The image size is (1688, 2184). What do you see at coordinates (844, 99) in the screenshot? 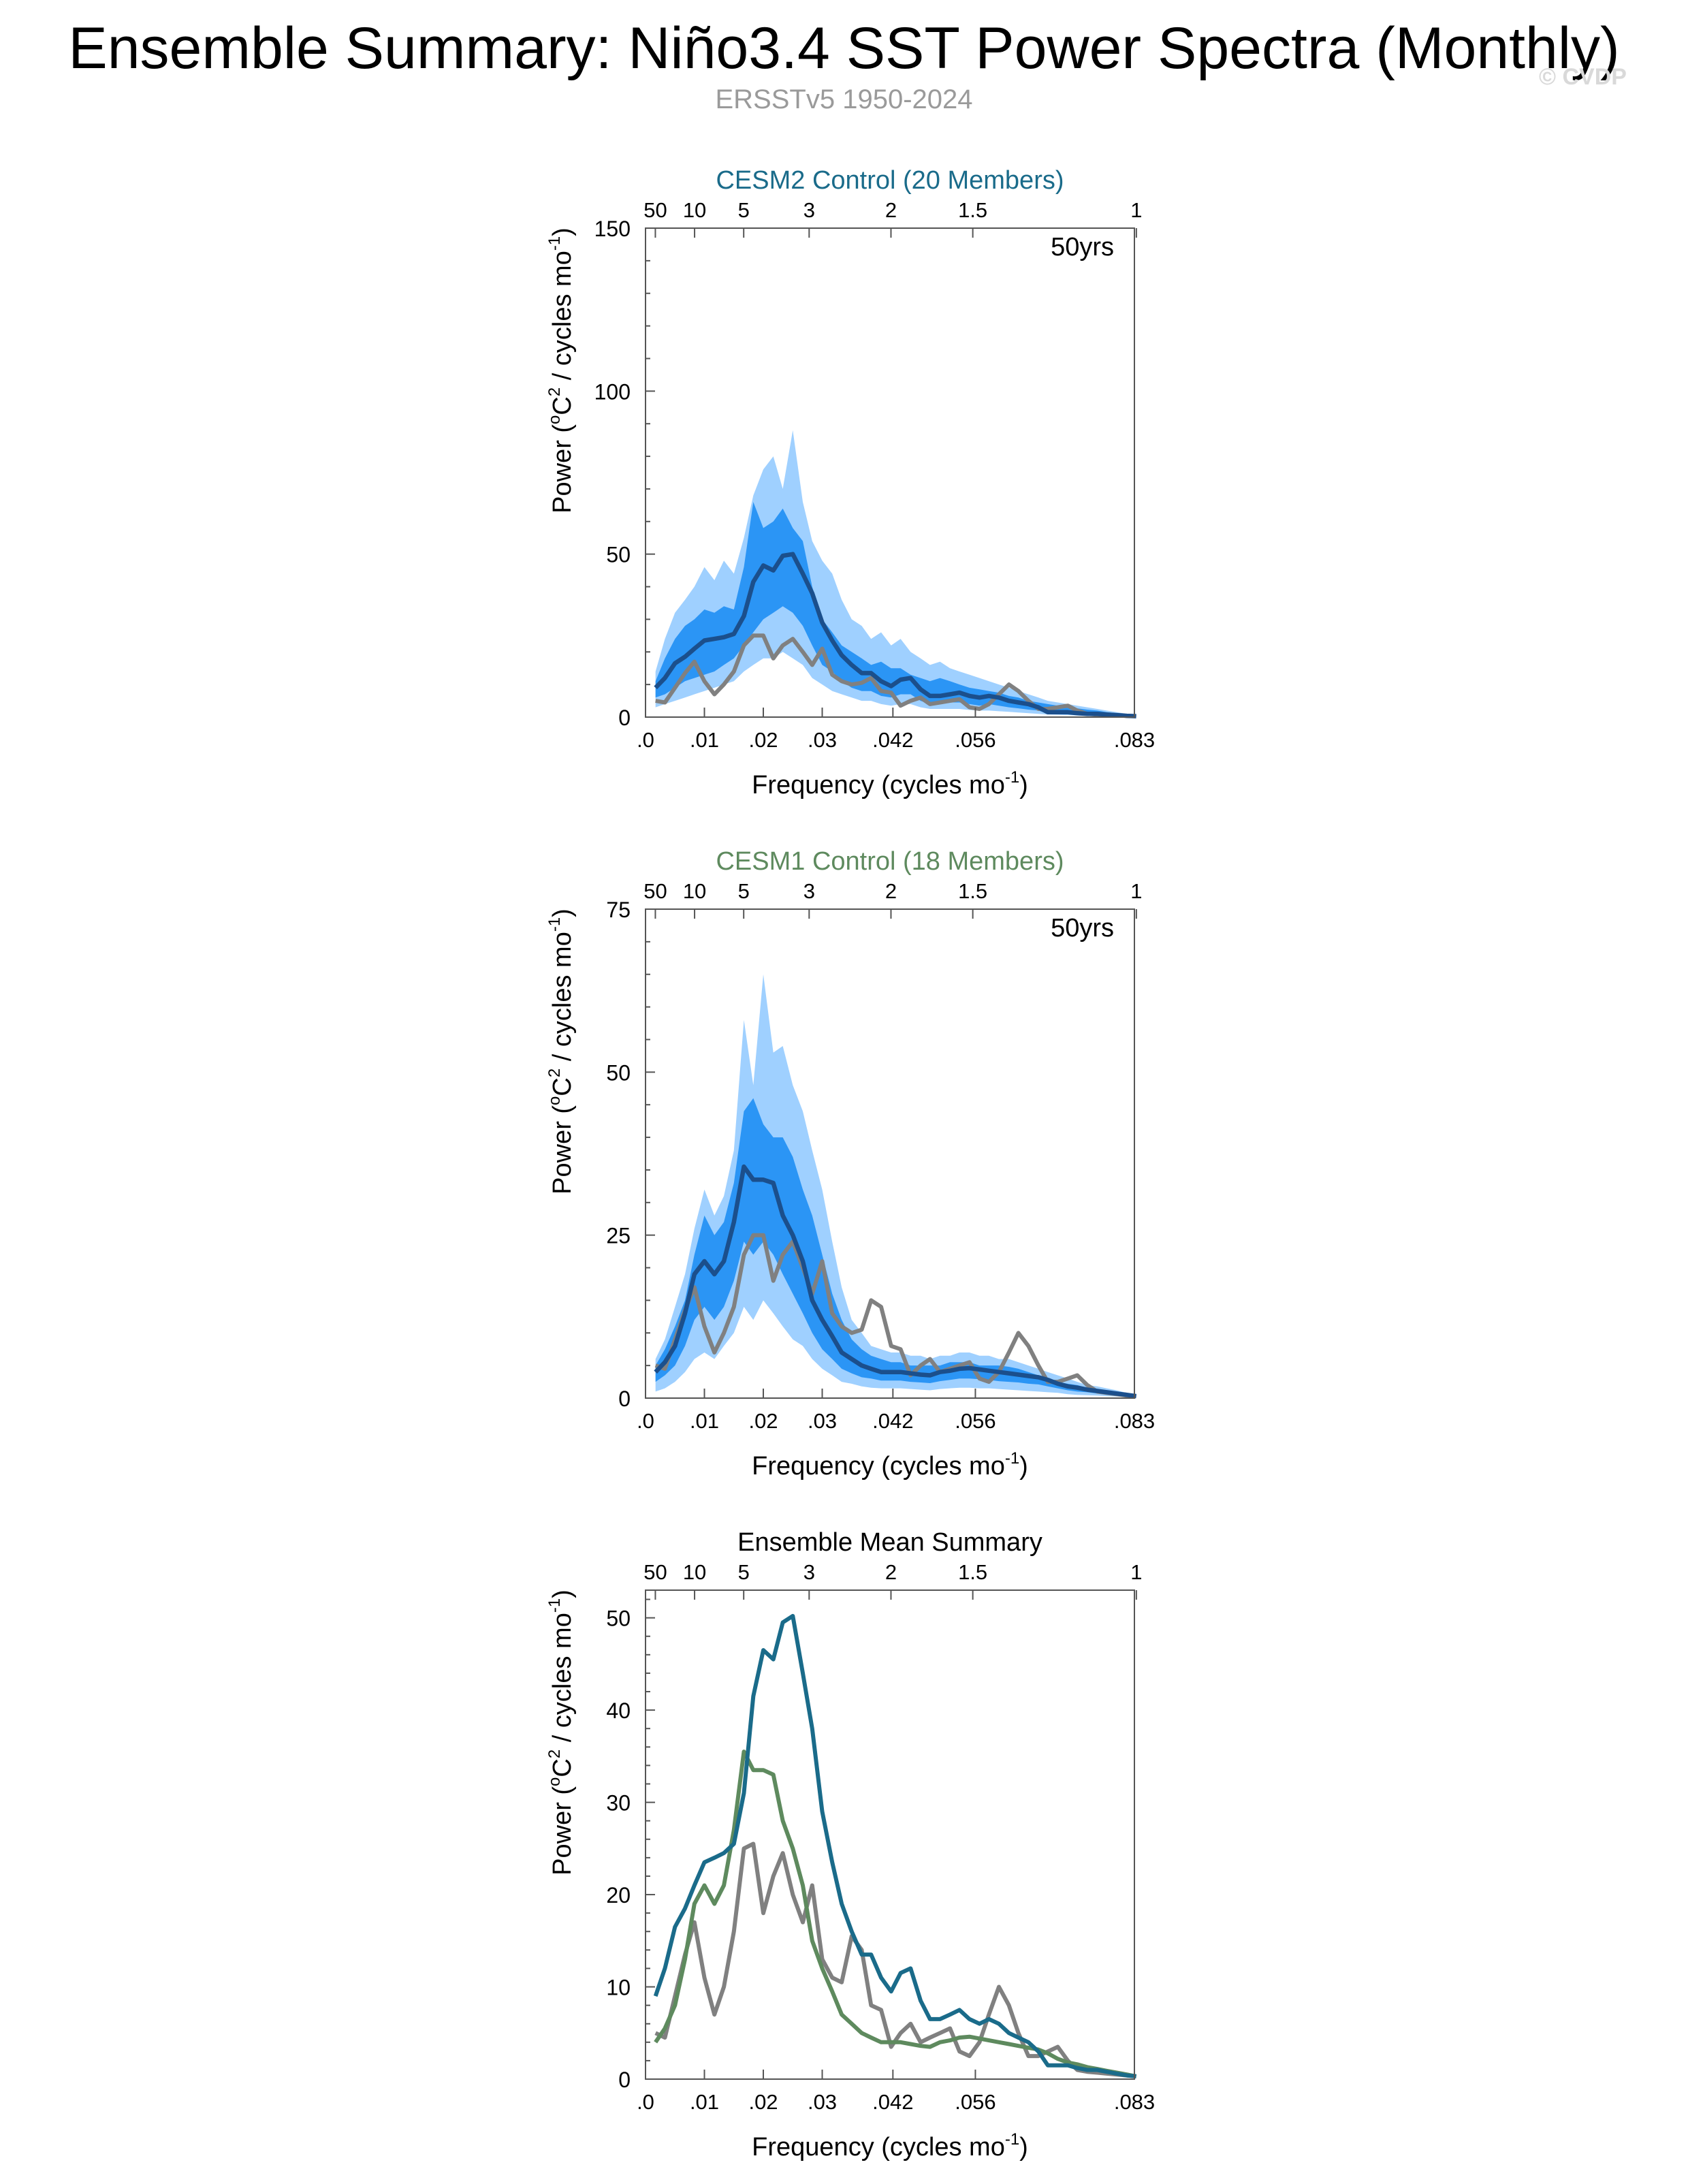
I see `page-subtitle: ERSSTv5 1950-2024` at bounding box center [844, 99].